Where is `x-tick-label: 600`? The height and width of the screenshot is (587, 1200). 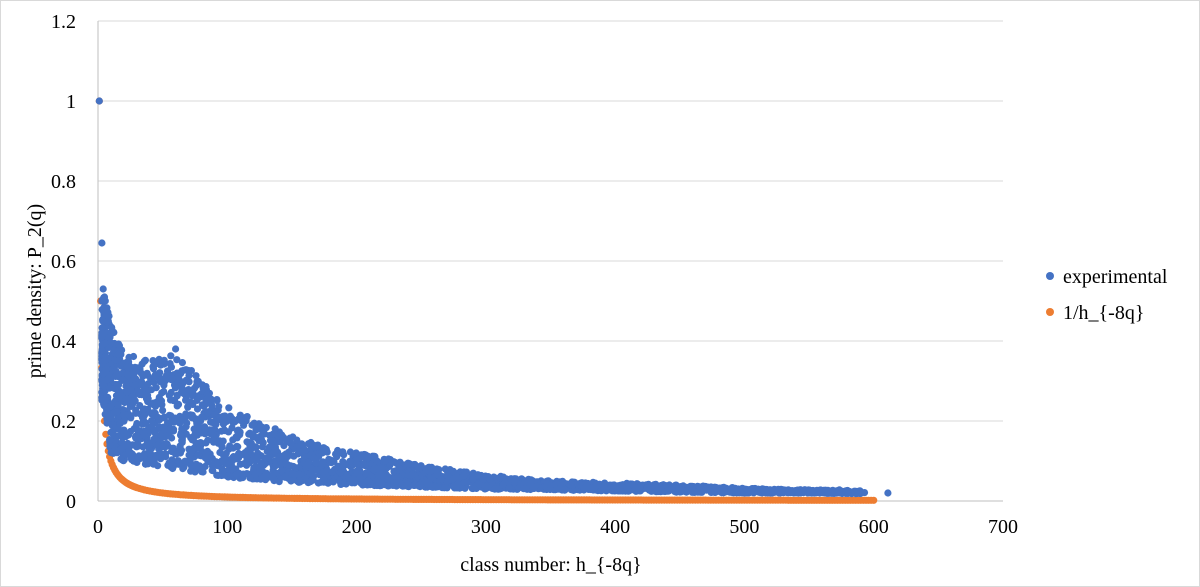
x-tick-label: 600 is located at coordinates (874, 527).